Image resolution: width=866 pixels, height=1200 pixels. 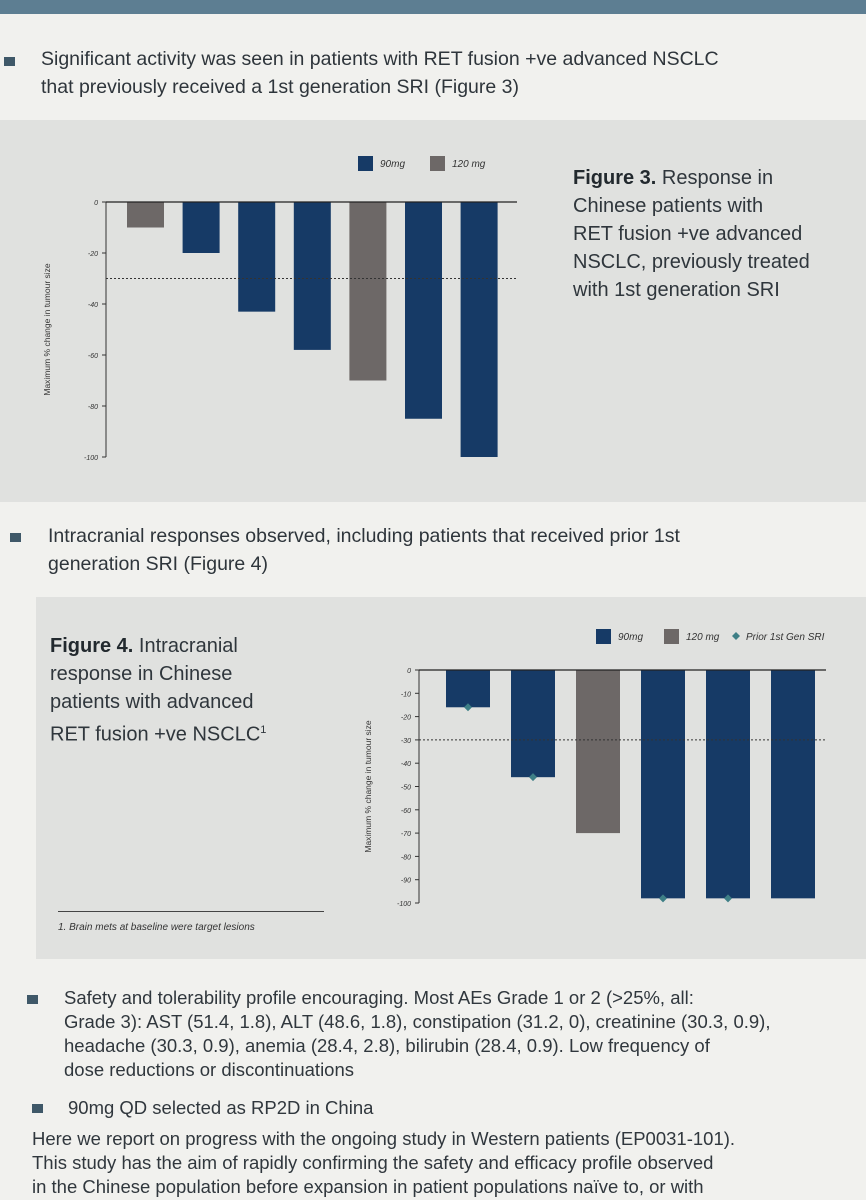 What do you see at coordinates (406, 788) in the screenshot?
I see `y-tick-label: -50` at bounding box center [406, 788].